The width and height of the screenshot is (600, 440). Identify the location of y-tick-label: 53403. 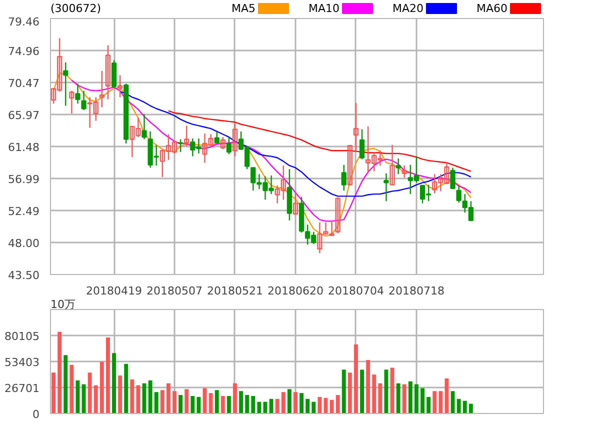
(22, 362).